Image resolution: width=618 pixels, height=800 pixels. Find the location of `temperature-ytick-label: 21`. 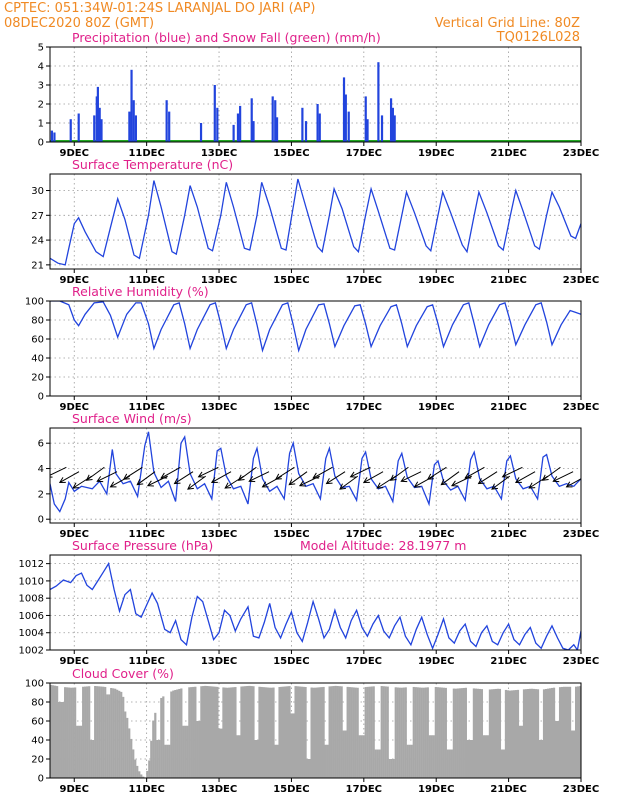

temperature-ytick-label: 21 is located at coordinates (37, 265).